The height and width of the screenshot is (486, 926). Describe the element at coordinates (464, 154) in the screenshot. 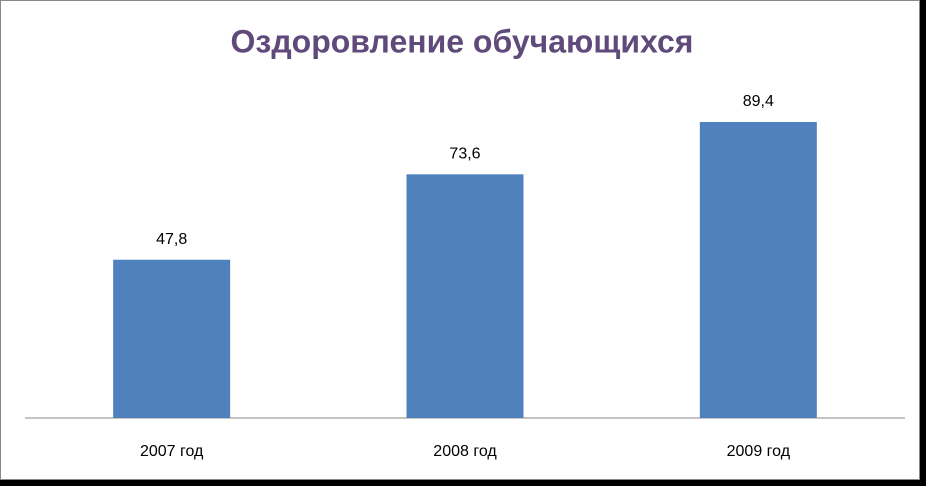

I see `data-label: 73,6` at that location.